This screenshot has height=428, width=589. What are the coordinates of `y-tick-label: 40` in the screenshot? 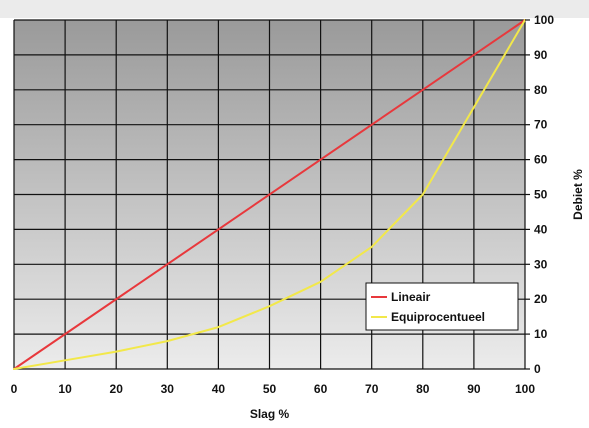 It's located at (541, 229).